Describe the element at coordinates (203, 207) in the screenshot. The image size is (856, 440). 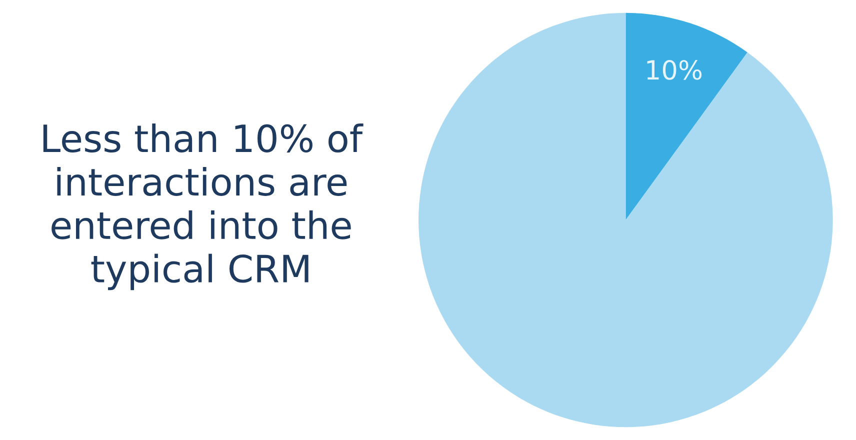
I see `text: Less than 10% of interactions are entered into the typical CRM` at that location.